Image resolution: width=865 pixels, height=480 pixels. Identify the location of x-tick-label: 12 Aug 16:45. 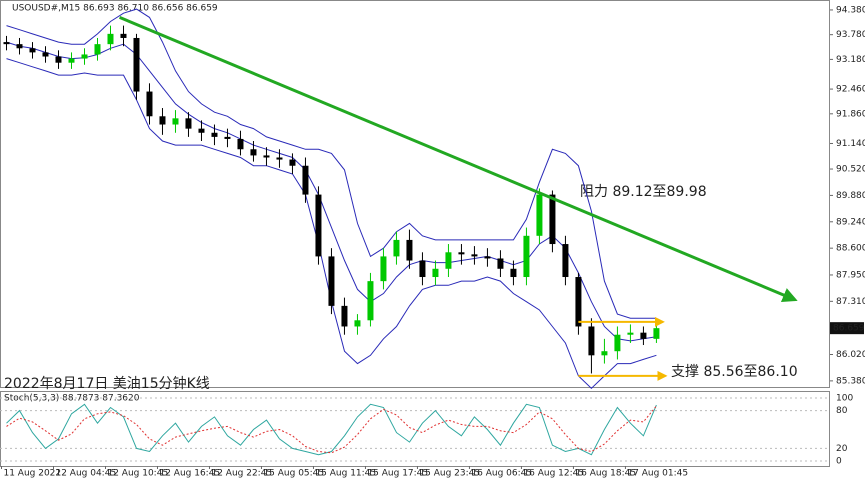
(189, 474).